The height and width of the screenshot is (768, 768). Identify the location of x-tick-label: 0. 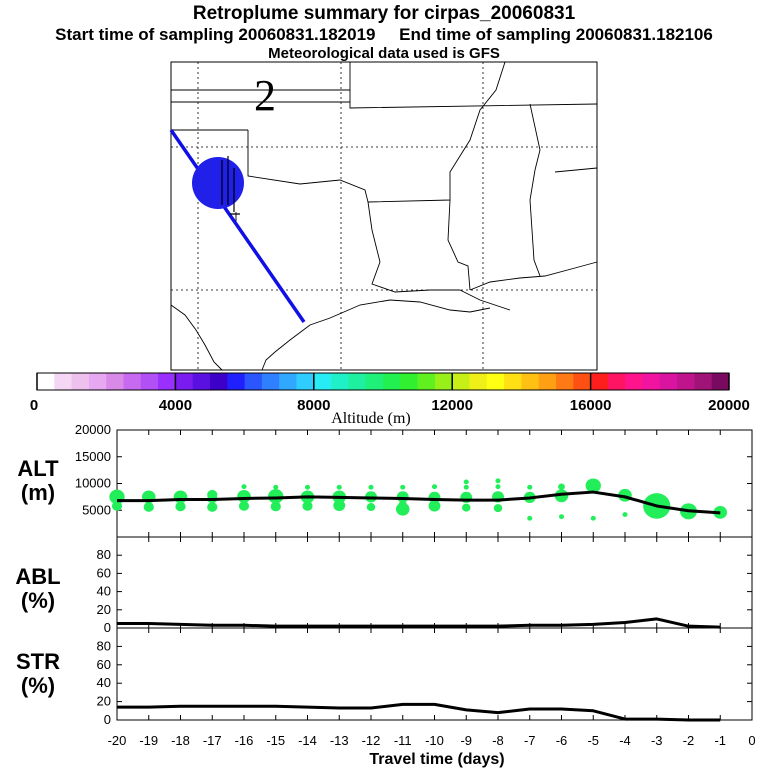
(751, 740).